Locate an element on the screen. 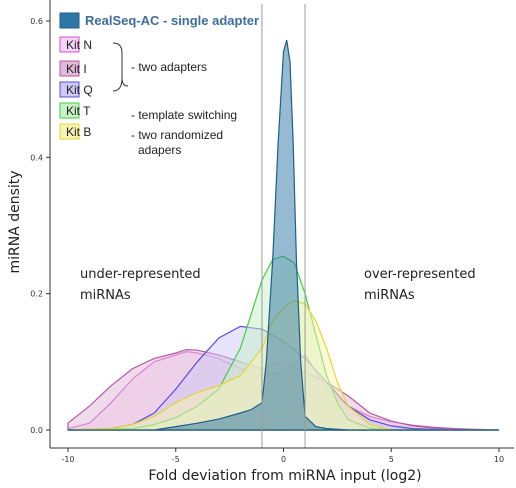 The height and width of the screenshot is (488, 516). x-tick-label: -5 is located at coordinates (176, 459).